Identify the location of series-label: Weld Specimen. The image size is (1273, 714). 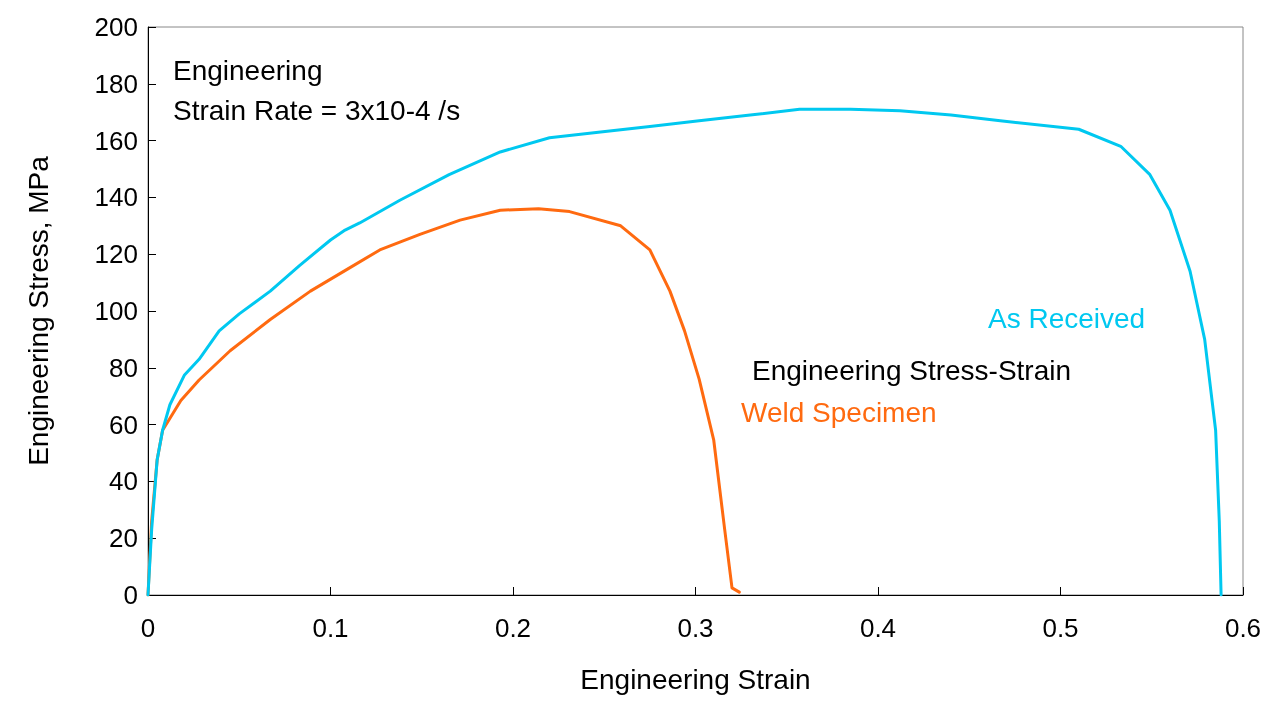
(839, 412).